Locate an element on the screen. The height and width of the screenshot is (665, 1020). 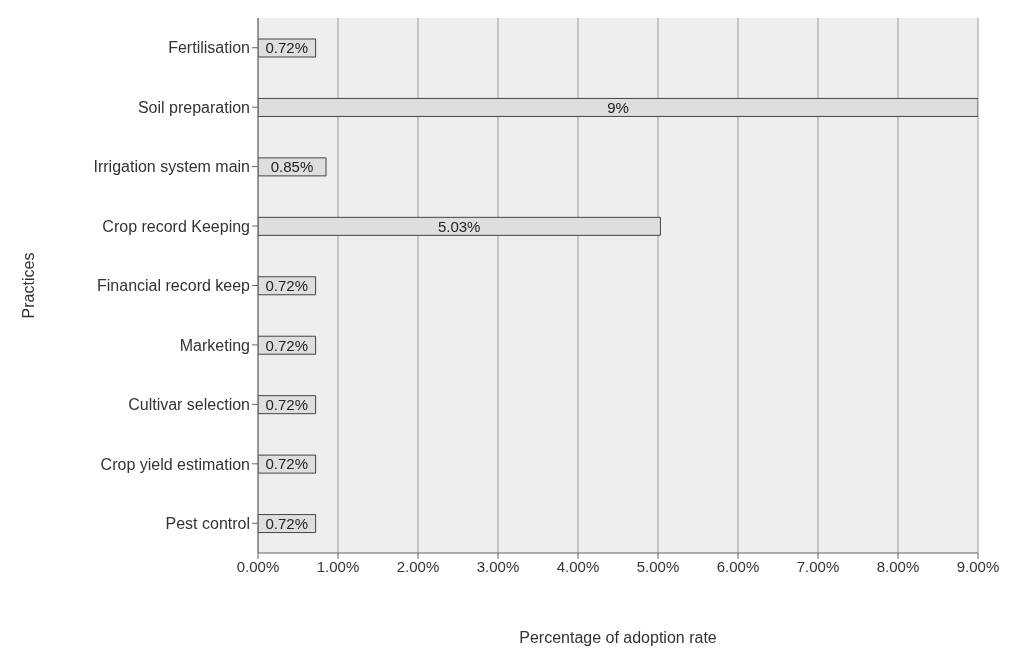
y-tick-label: Pest control is located at coordinates (207, 523).